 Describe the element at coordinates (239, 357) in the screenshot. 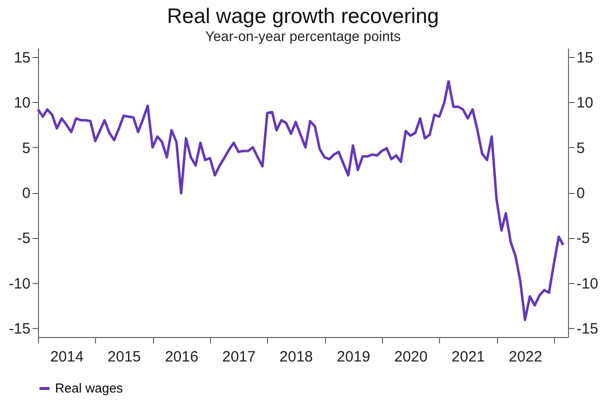

I see `x-tick-label: 2017` at that location.